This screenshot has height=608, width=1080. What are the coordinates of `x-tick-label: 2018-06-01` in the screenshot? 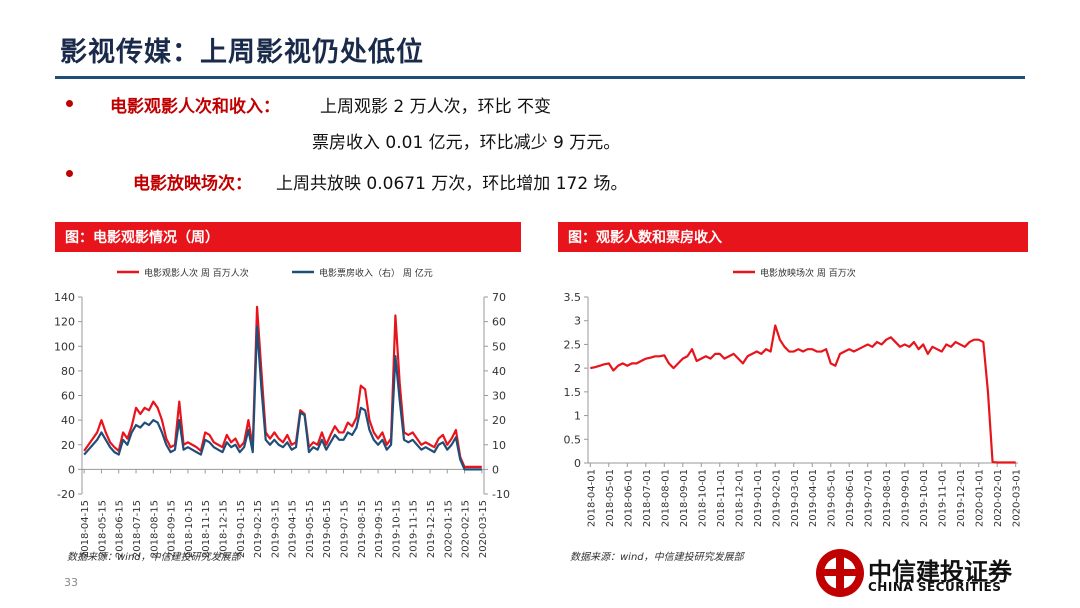 It's located at (628, 498).